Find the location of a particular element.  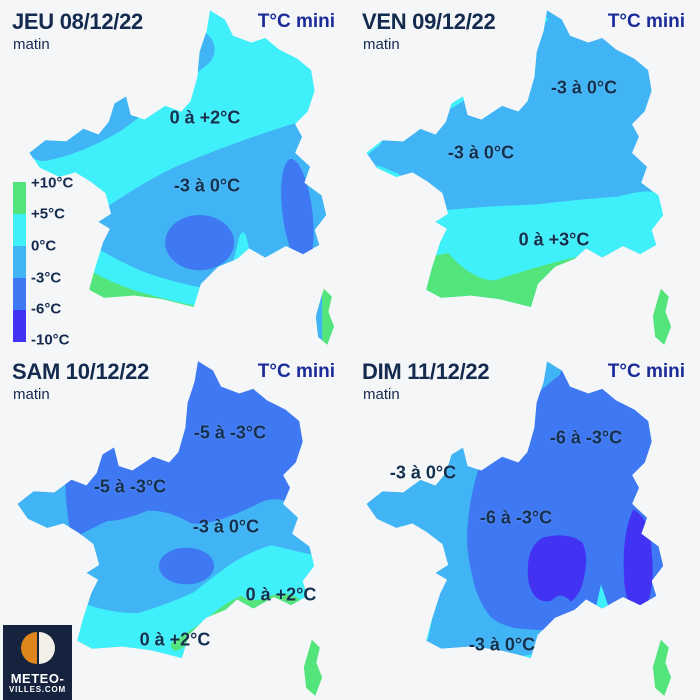

logo-text-line1: METEO- is located at coordinates (37, 678).